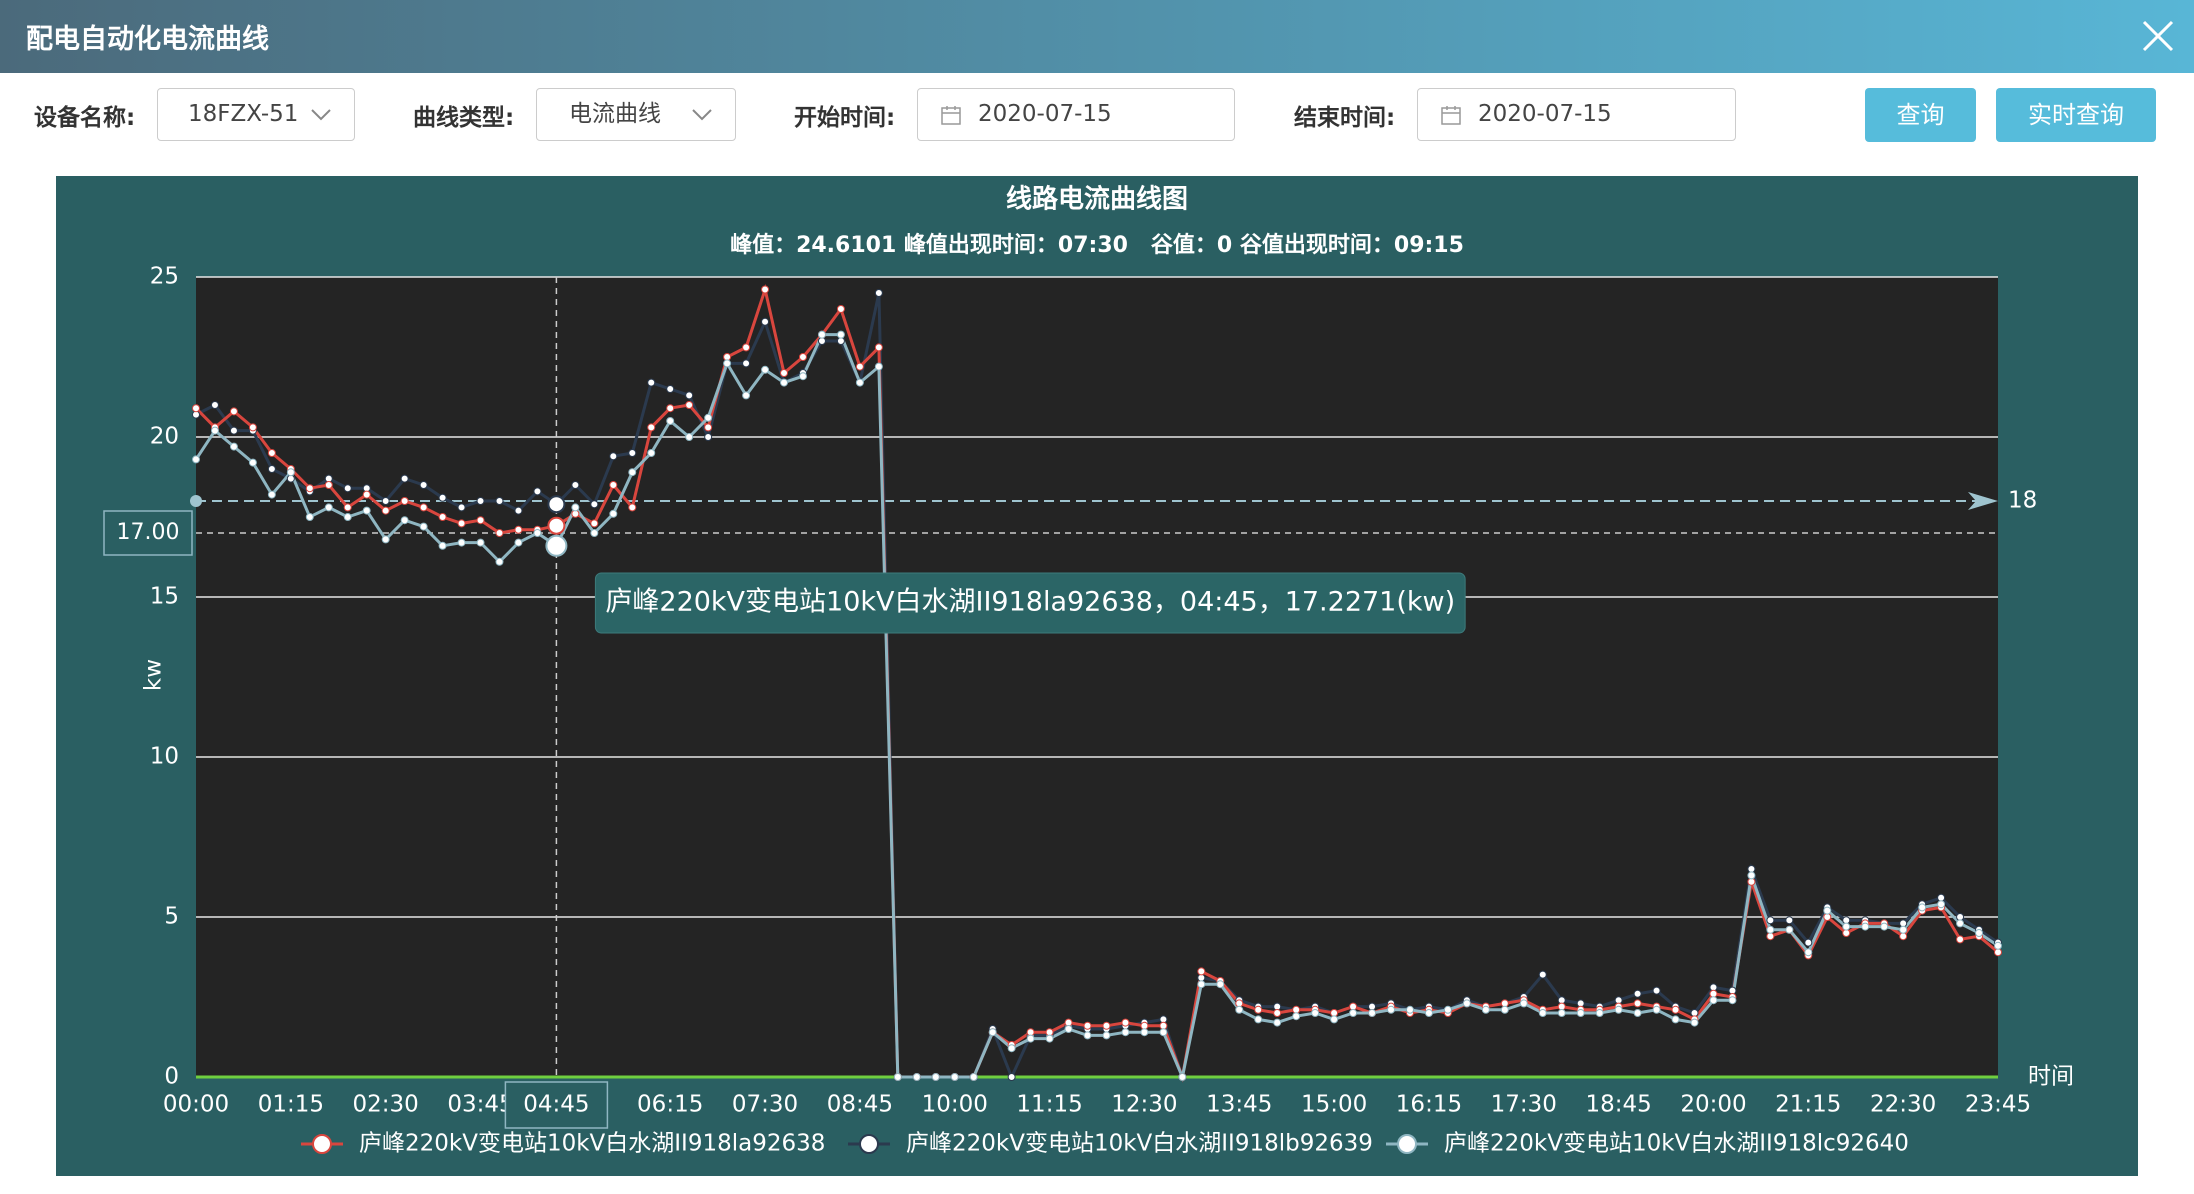 The image size is (2194, 1194). Describe the element at coordinates (1903, 1105) in the screenshot. I see `x-tick-label: 22:30` at that location.